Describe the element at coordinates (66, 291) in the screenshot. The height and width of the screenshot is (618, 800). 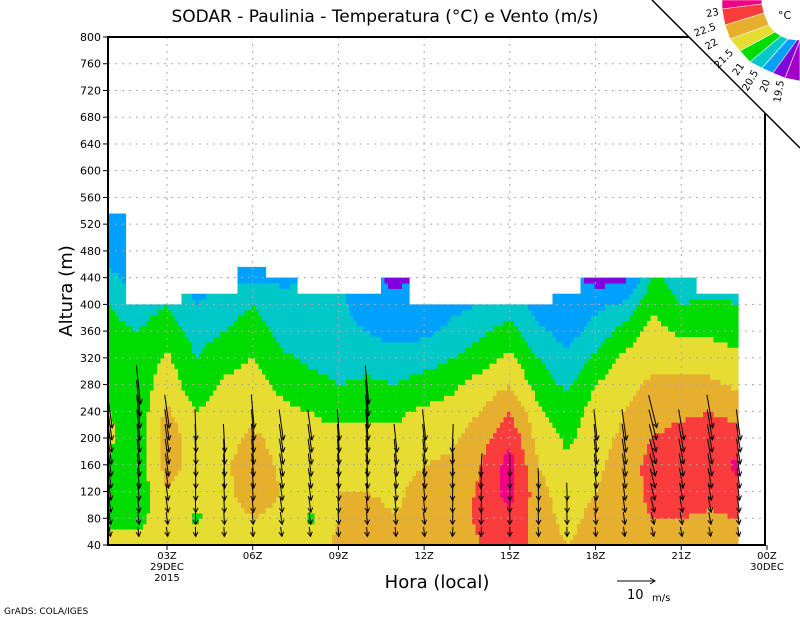
I see `y-axis-label: Altura (m)` at that location.